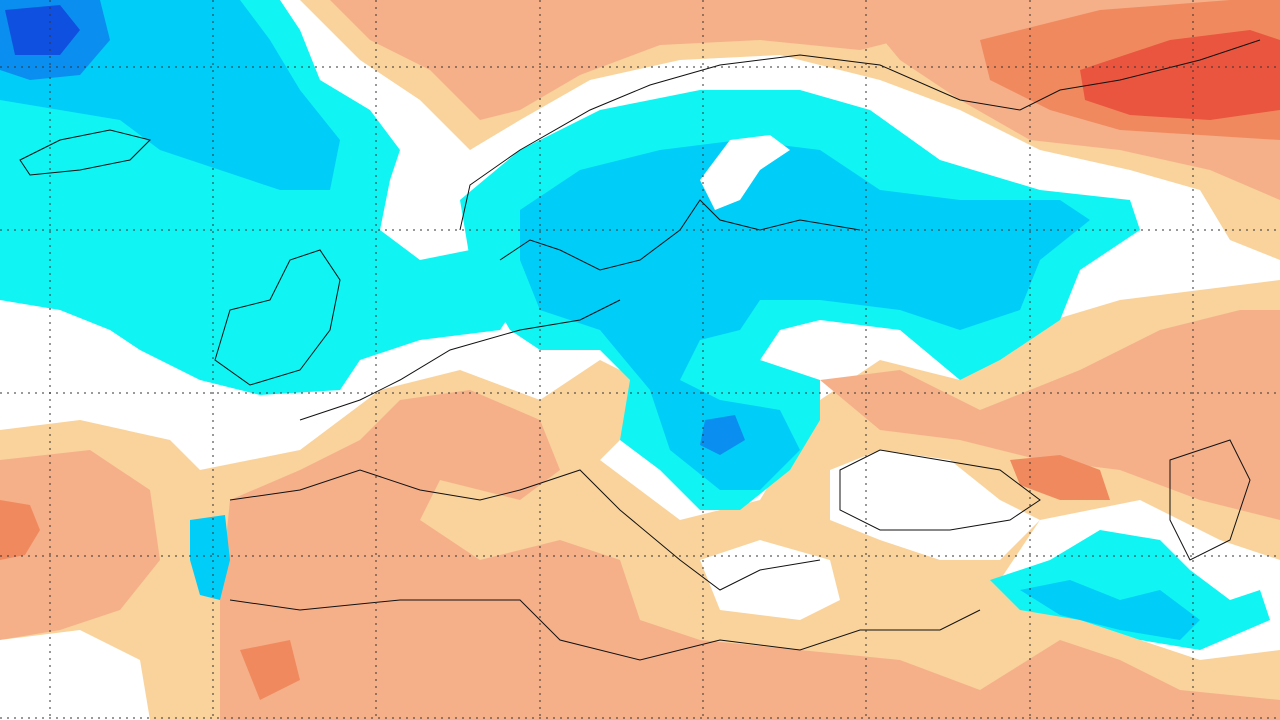  I want to click on neutral-patch-scandinavia, so click(745, 172).